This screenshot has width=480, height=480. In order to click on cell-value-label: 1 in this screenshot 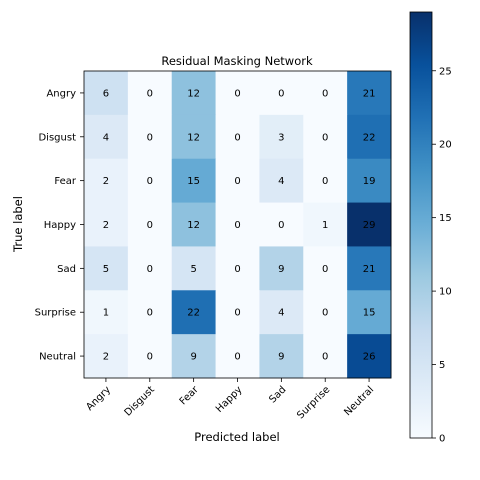, I will do `click(325, 225)`.